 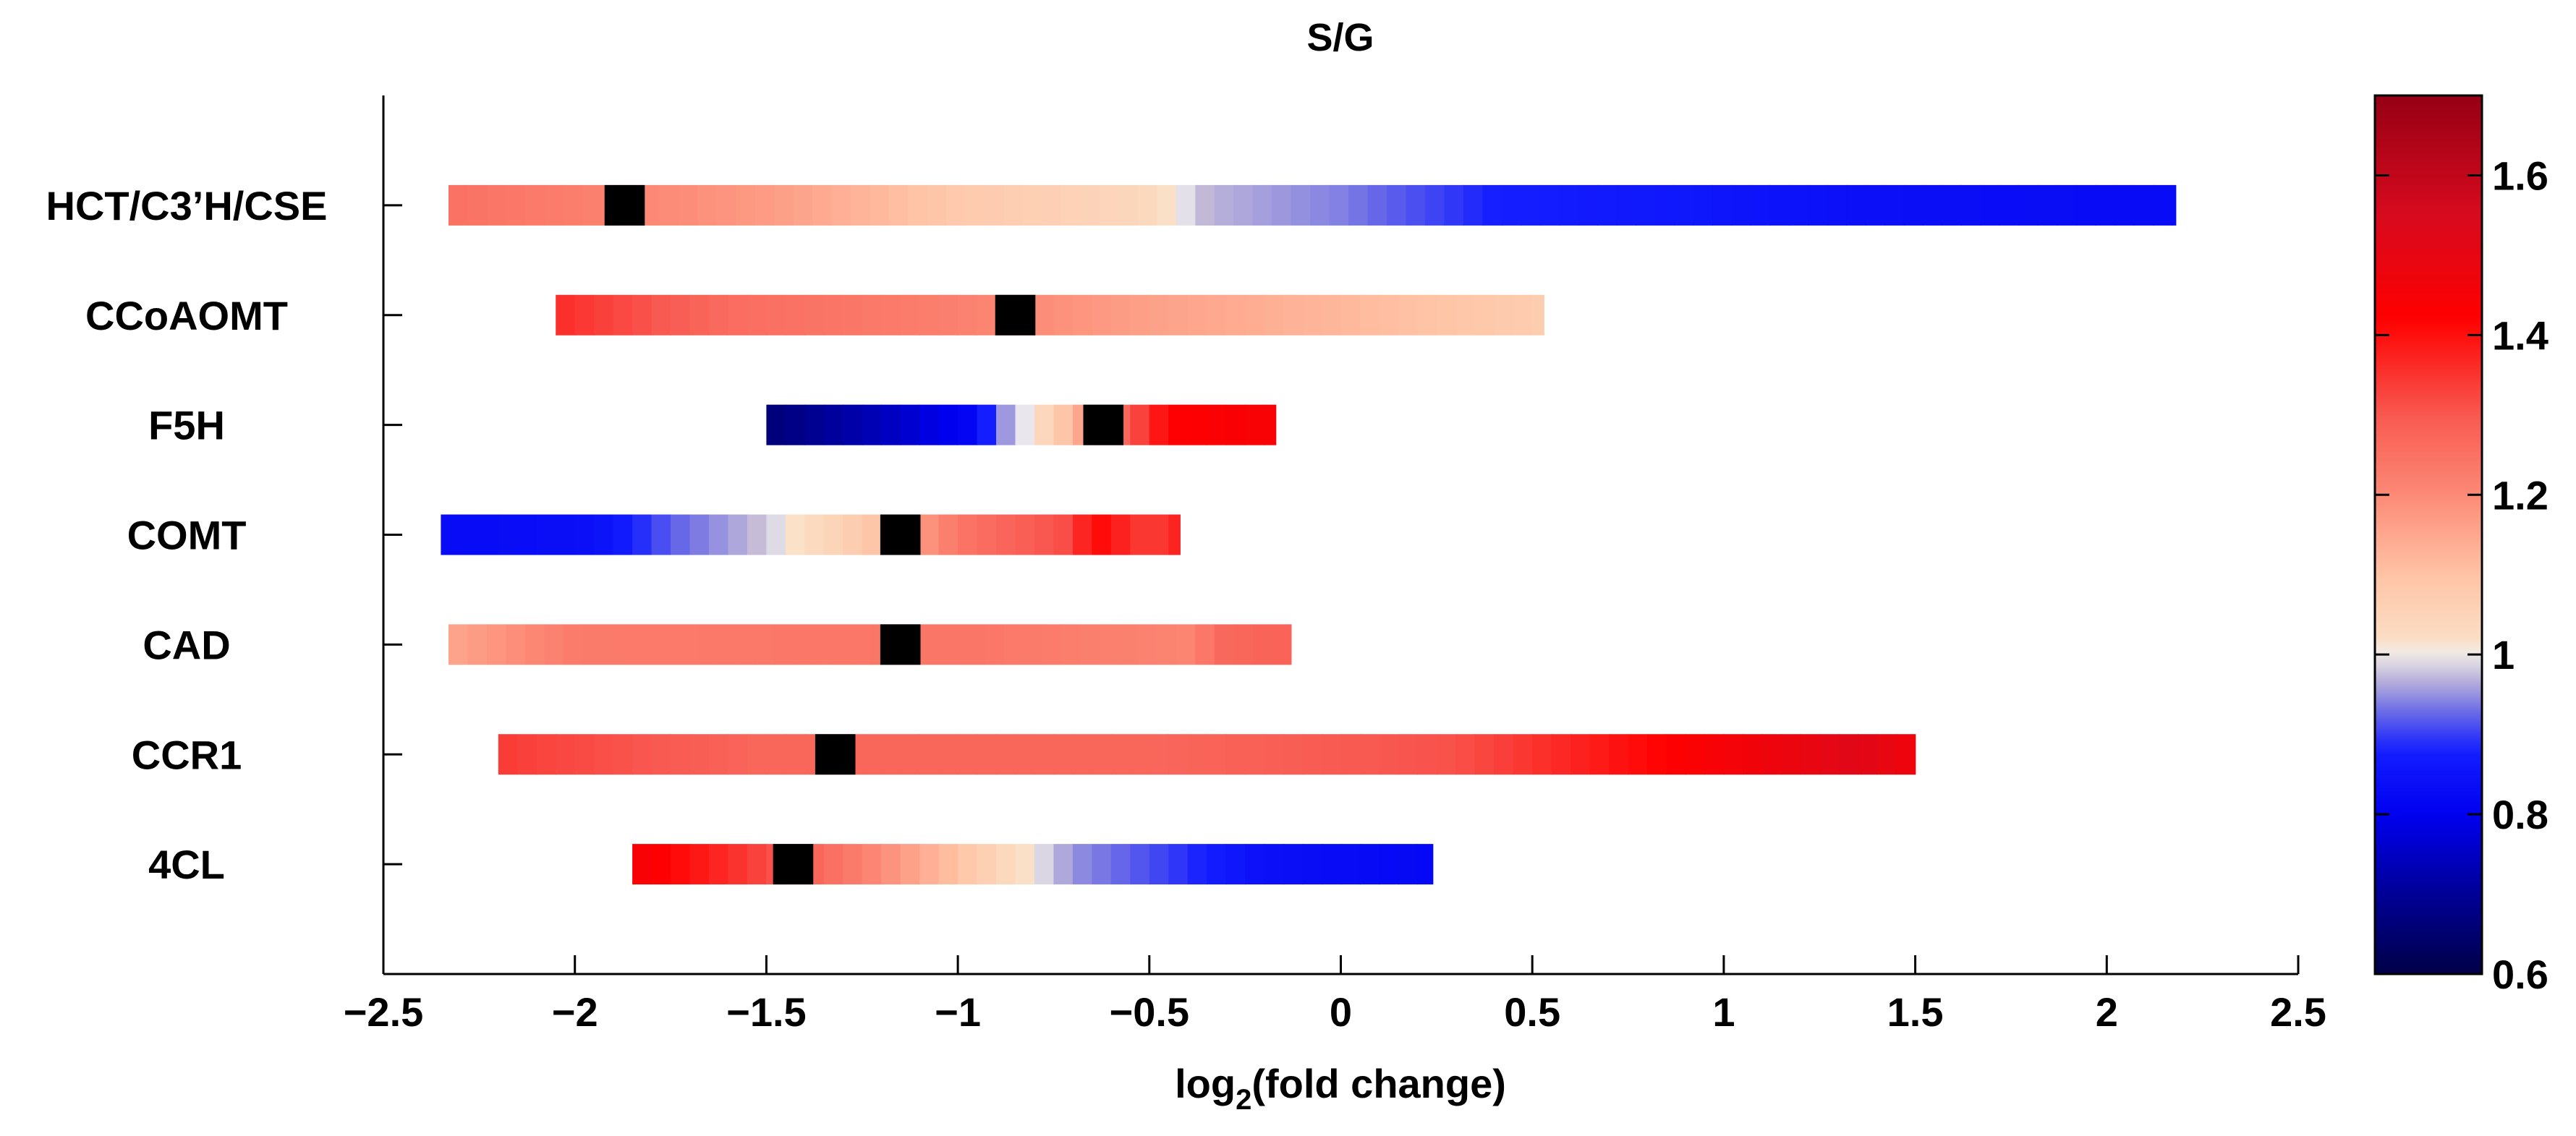 What do you see at coordinates (1341, 1012) in the screenshot?
I see `x-tick-label: 0` at bounding box center [1341, 1012].